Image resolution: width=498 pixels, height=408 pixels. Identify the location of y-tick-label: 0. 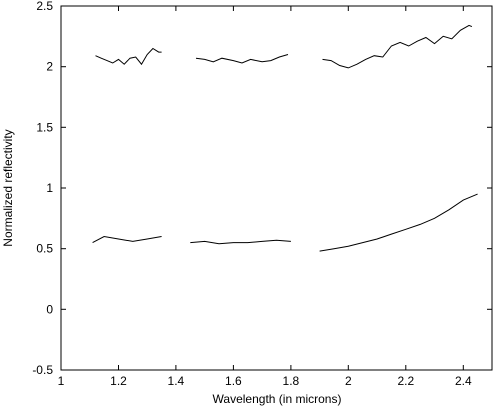
(49, 309).